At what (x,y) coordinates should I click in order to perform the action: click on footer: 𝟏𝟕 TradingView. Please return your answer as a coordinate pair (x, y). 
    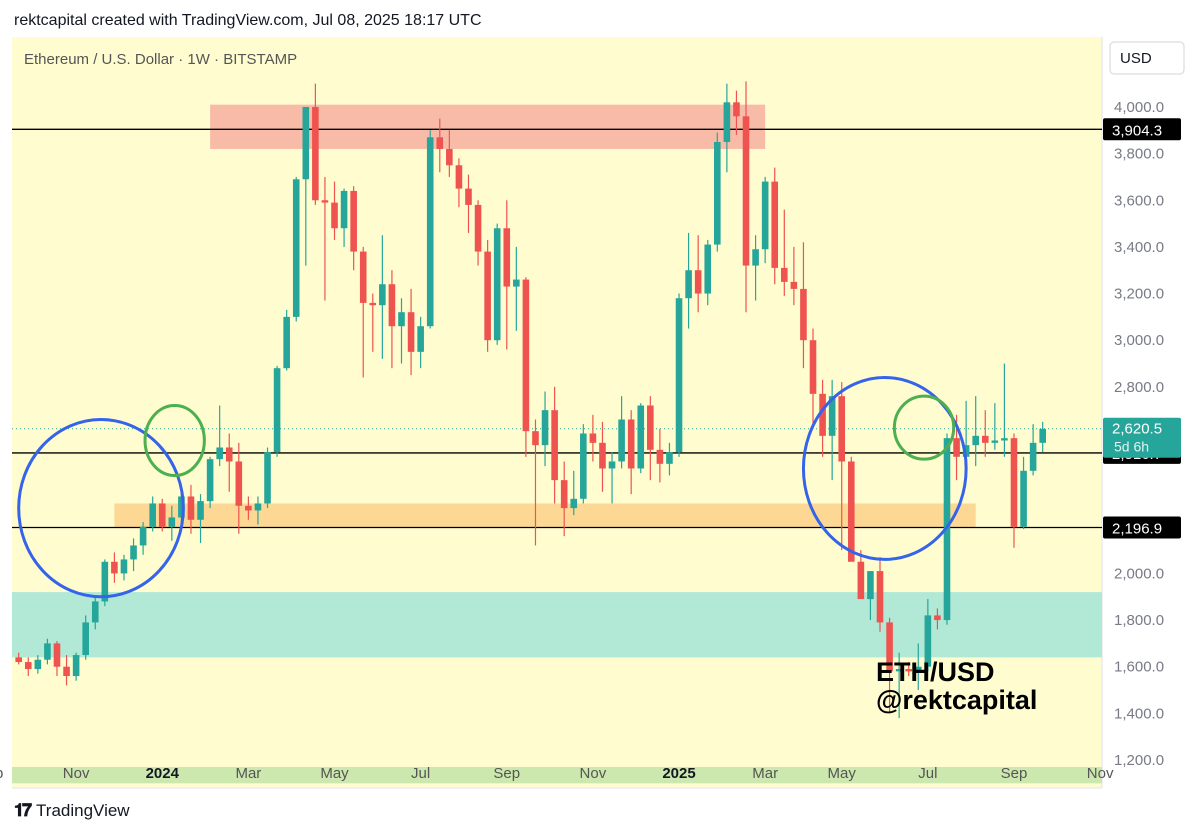
    Looking at the image, I should click on (72, 810).